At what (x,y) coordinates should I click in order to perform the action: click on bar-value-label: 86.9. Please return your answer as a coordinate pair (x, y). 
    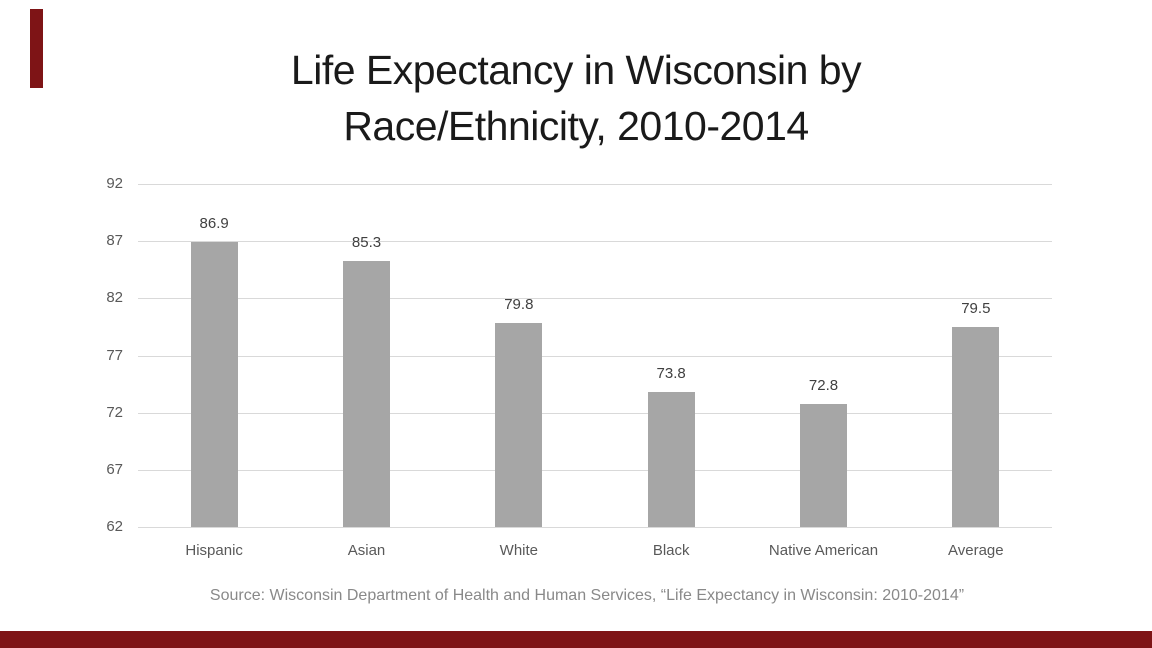
    Looking at the image, I should click on (214, 224).